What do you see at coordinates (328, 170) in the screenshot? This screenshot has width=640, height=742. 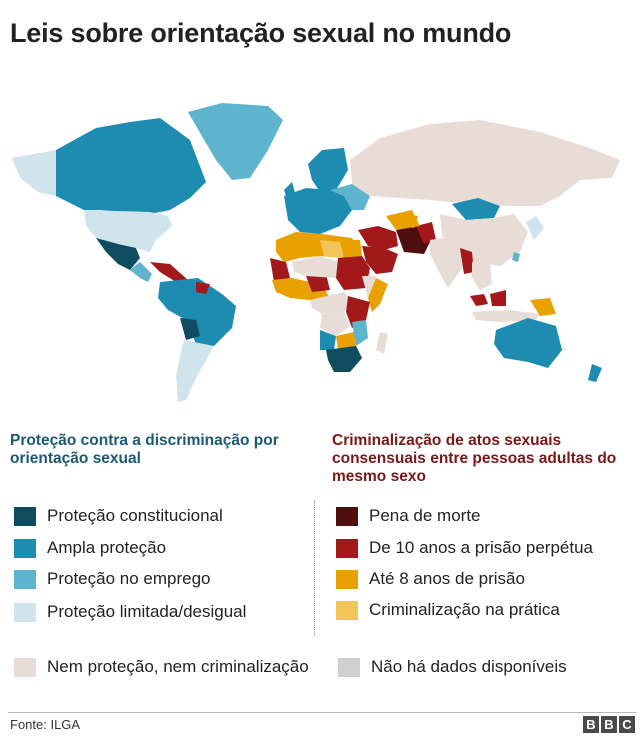 I see `region-scandinavia` at bounding box center [328, 170].